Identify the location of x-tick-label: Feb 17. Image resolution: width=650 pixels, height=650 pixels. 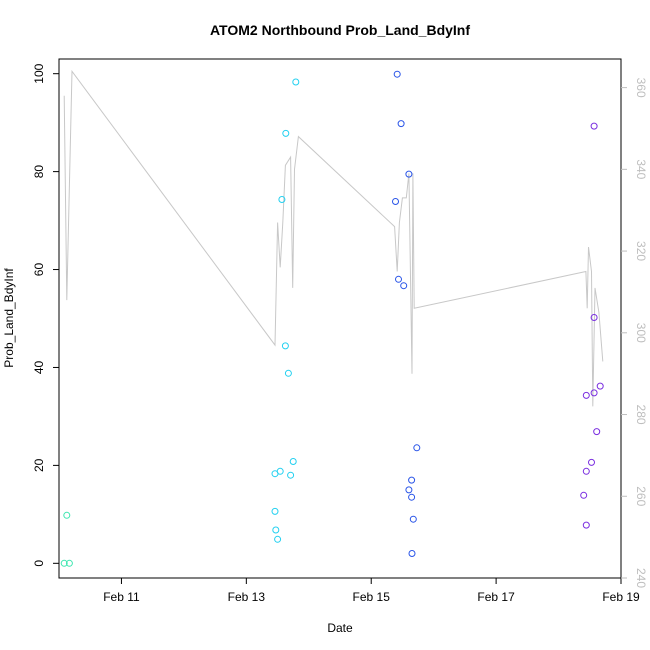
(496, 597).